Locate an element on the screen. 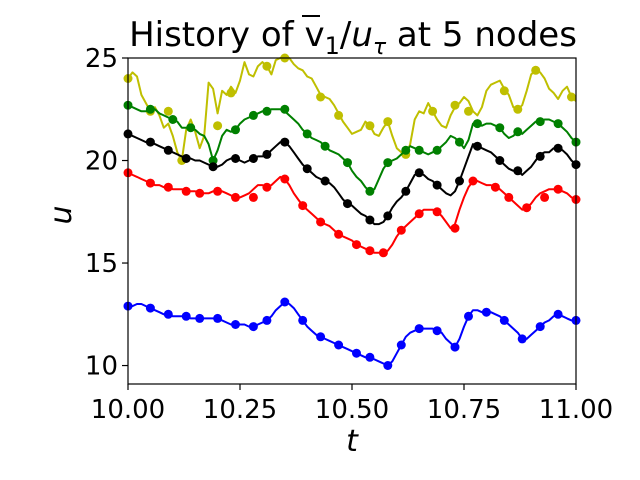 This screenshot has width=640, height=480. title-prefix: History of is located at coordinates (216, 35).